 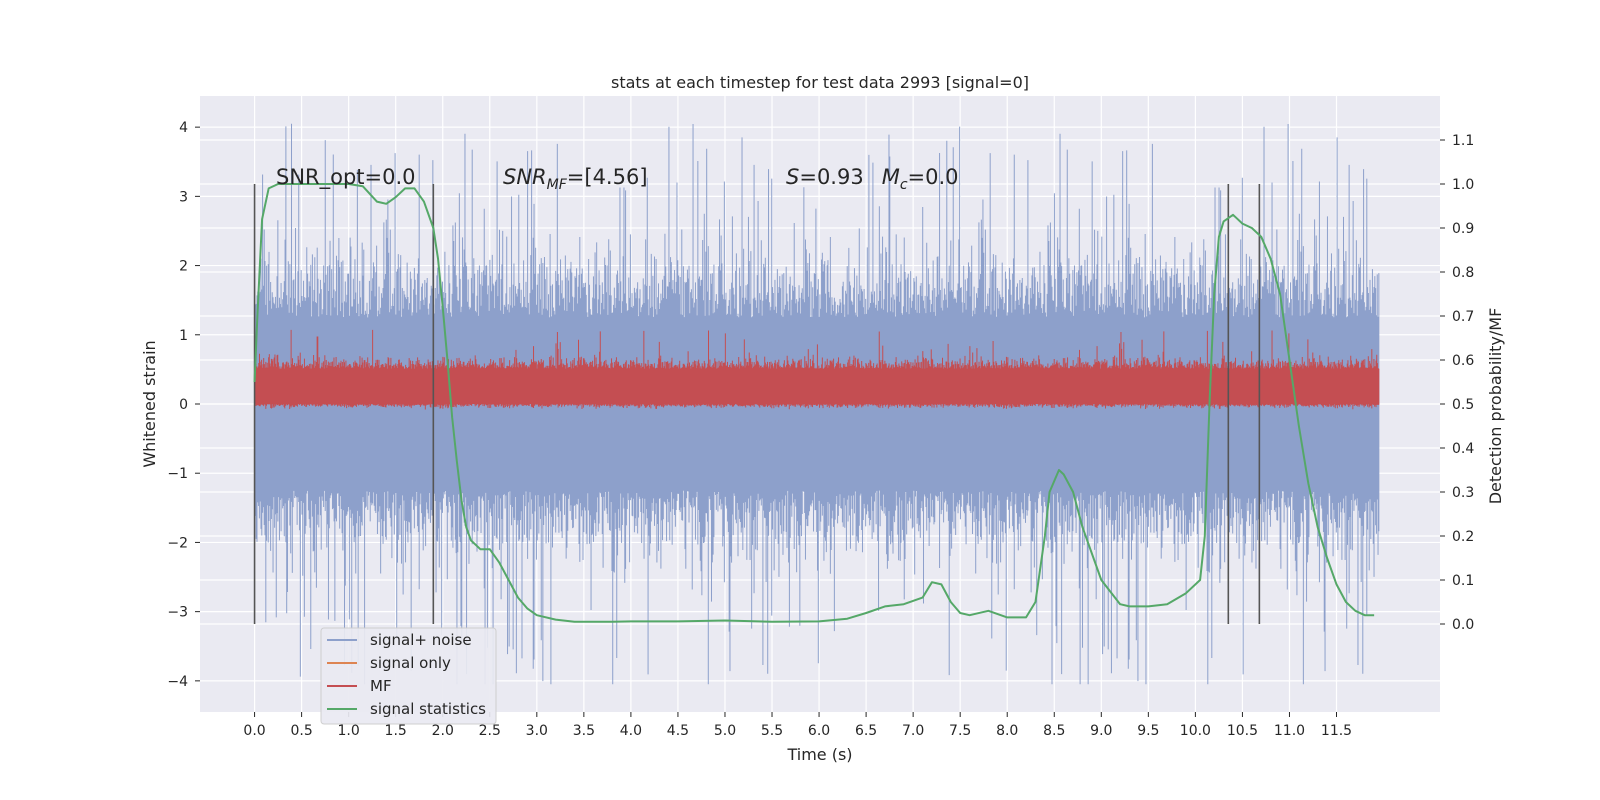 What do you see at coordinates (396, 731) in the screenshot?
I see `x-tick-label: 1.5` at bounding box center [396, 731].